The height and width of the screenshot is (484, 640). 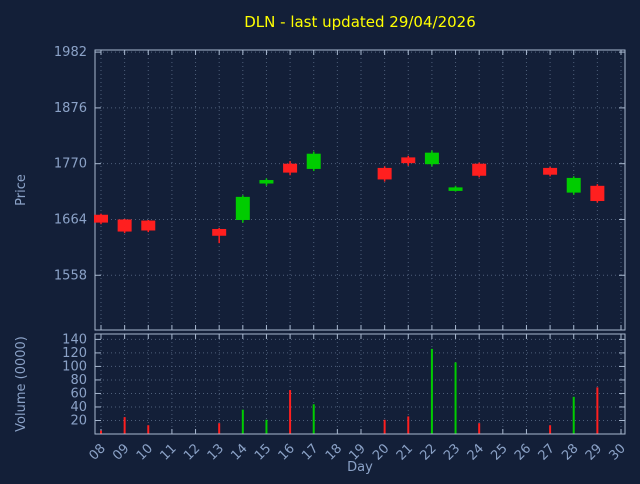 I want to click on svg-text: 24, so click(x=476, y=452).